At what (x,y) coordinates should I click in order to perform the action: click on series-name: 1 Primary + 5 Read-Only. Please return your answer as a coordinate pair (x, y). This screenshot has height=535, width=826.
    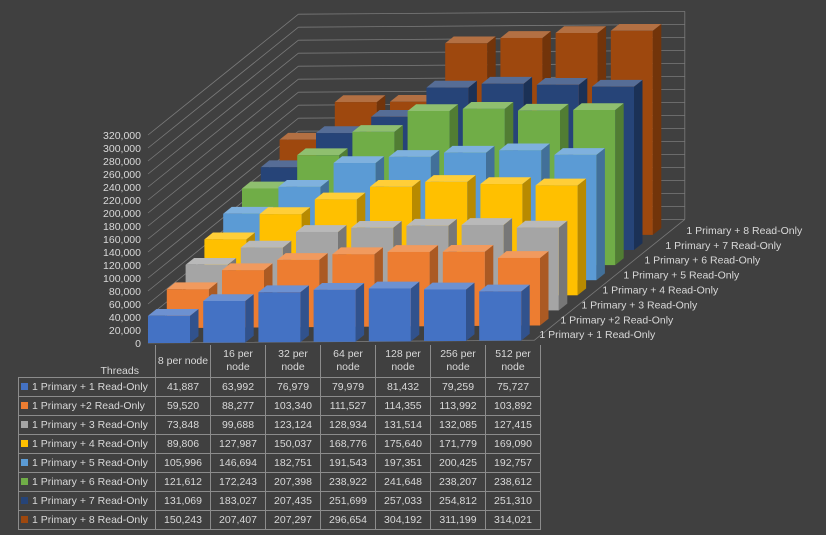
    Looking at the image, I should click on (90, 463).